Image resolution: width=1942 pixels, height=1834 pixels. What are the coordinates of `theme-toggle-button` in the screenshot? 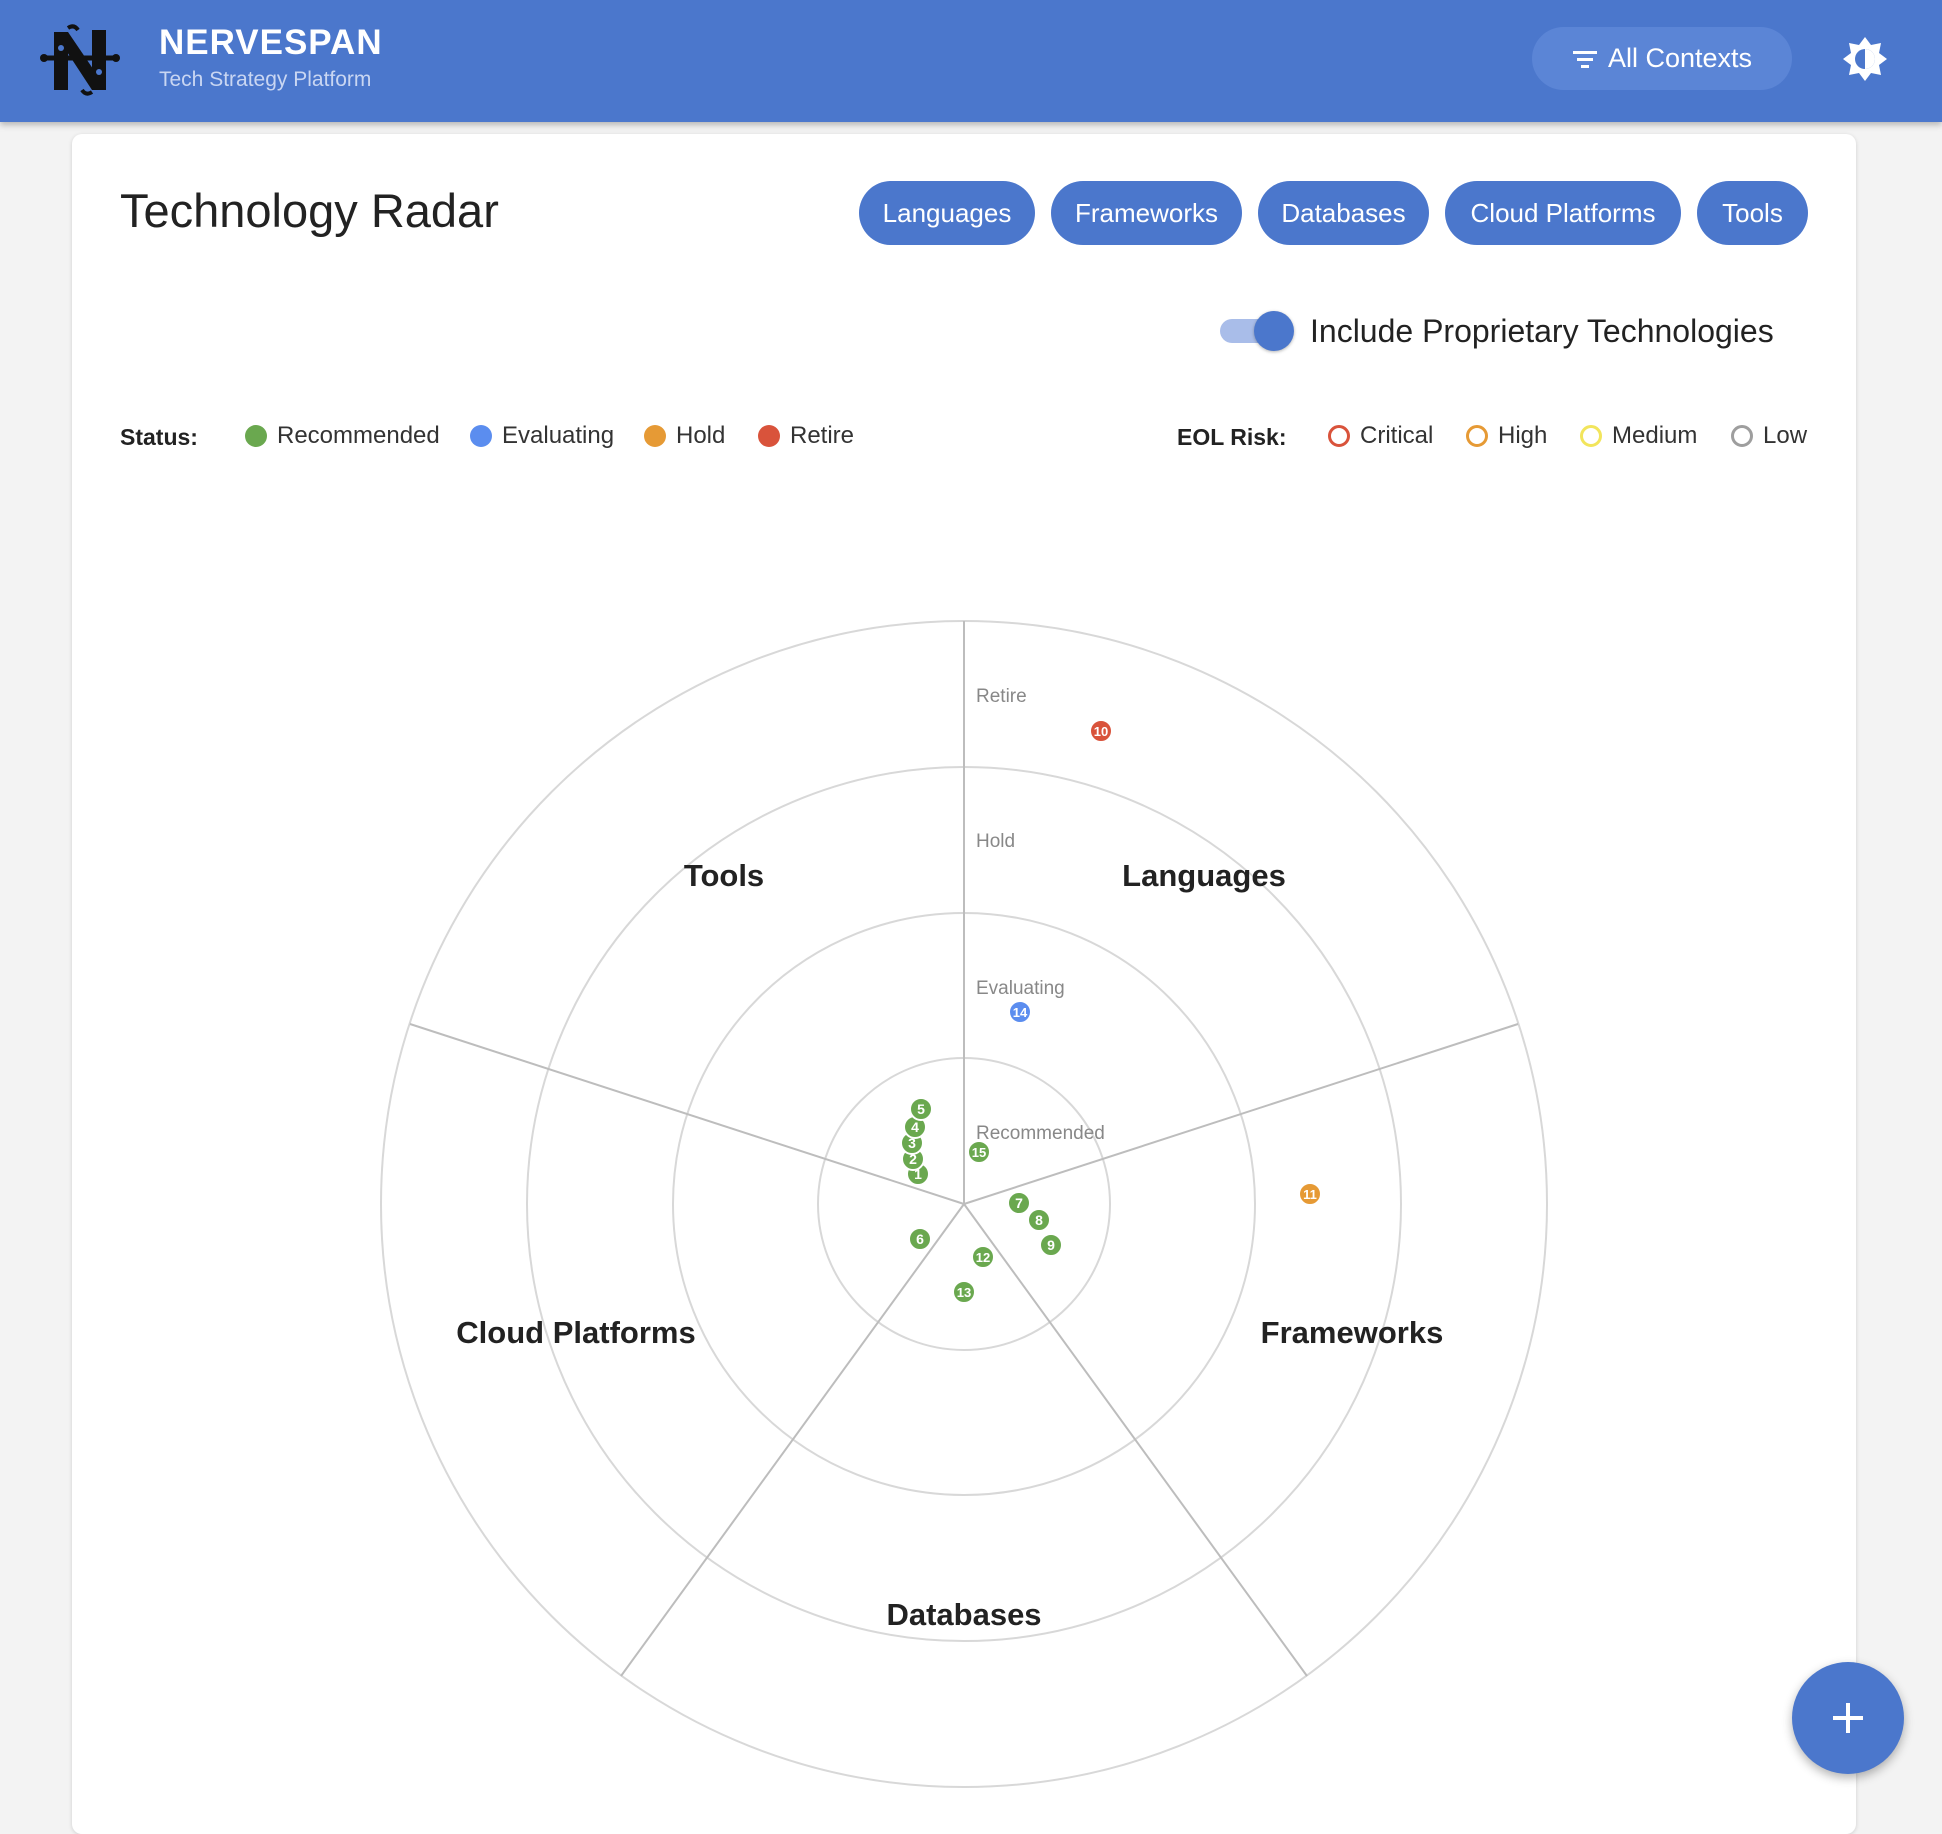 It's located at (1865, 59).